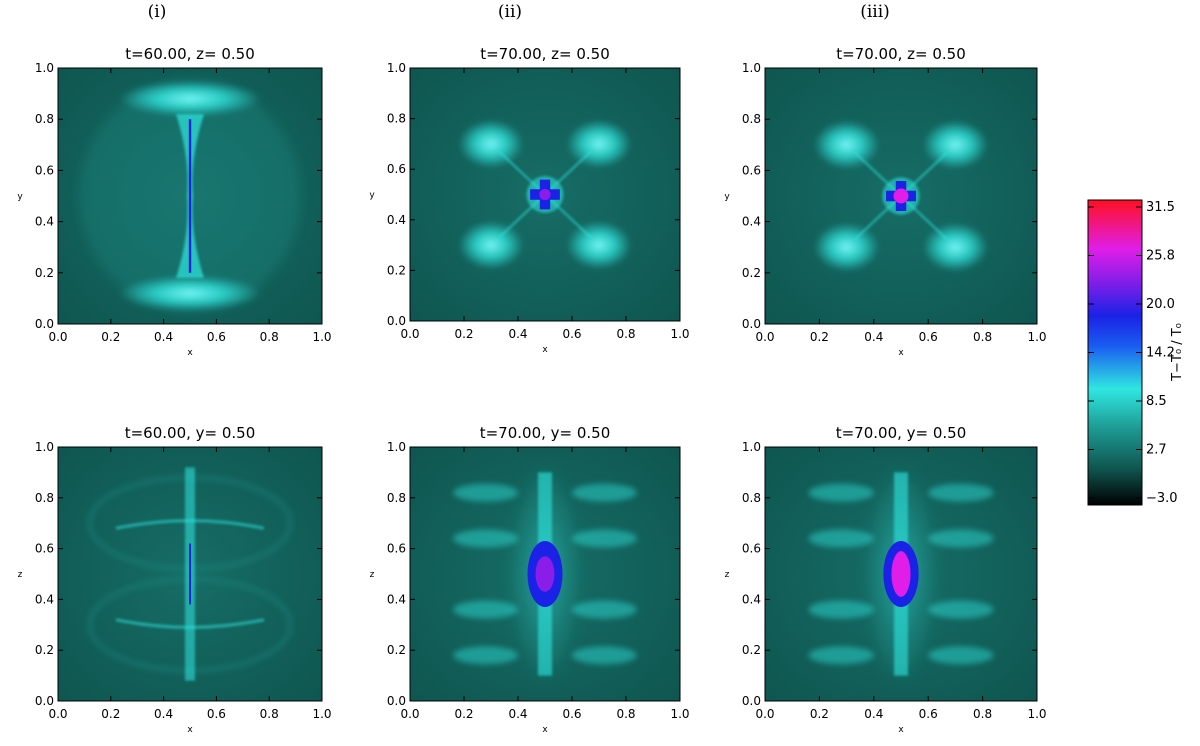  Describe the element at coordinates (1160, 353) in the screenshot. I see `colorbar-tick-label: 14.2` at that location.